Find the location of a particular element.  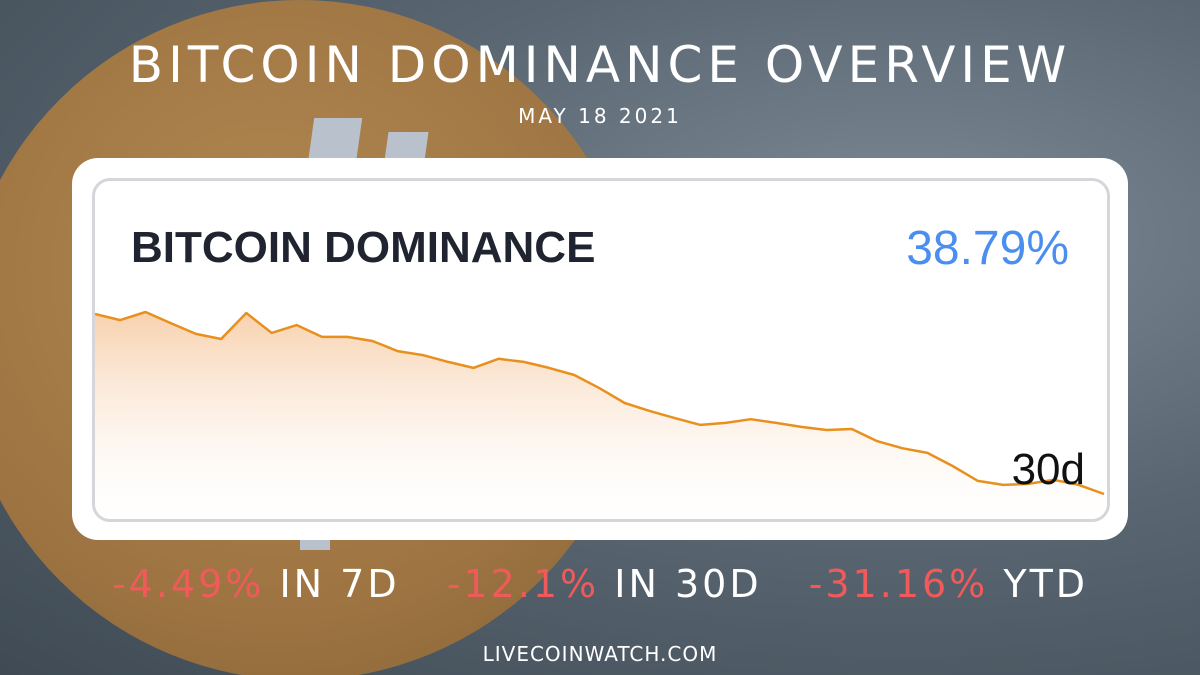

card-value: 38.79% is located at coordinates (987, 248).